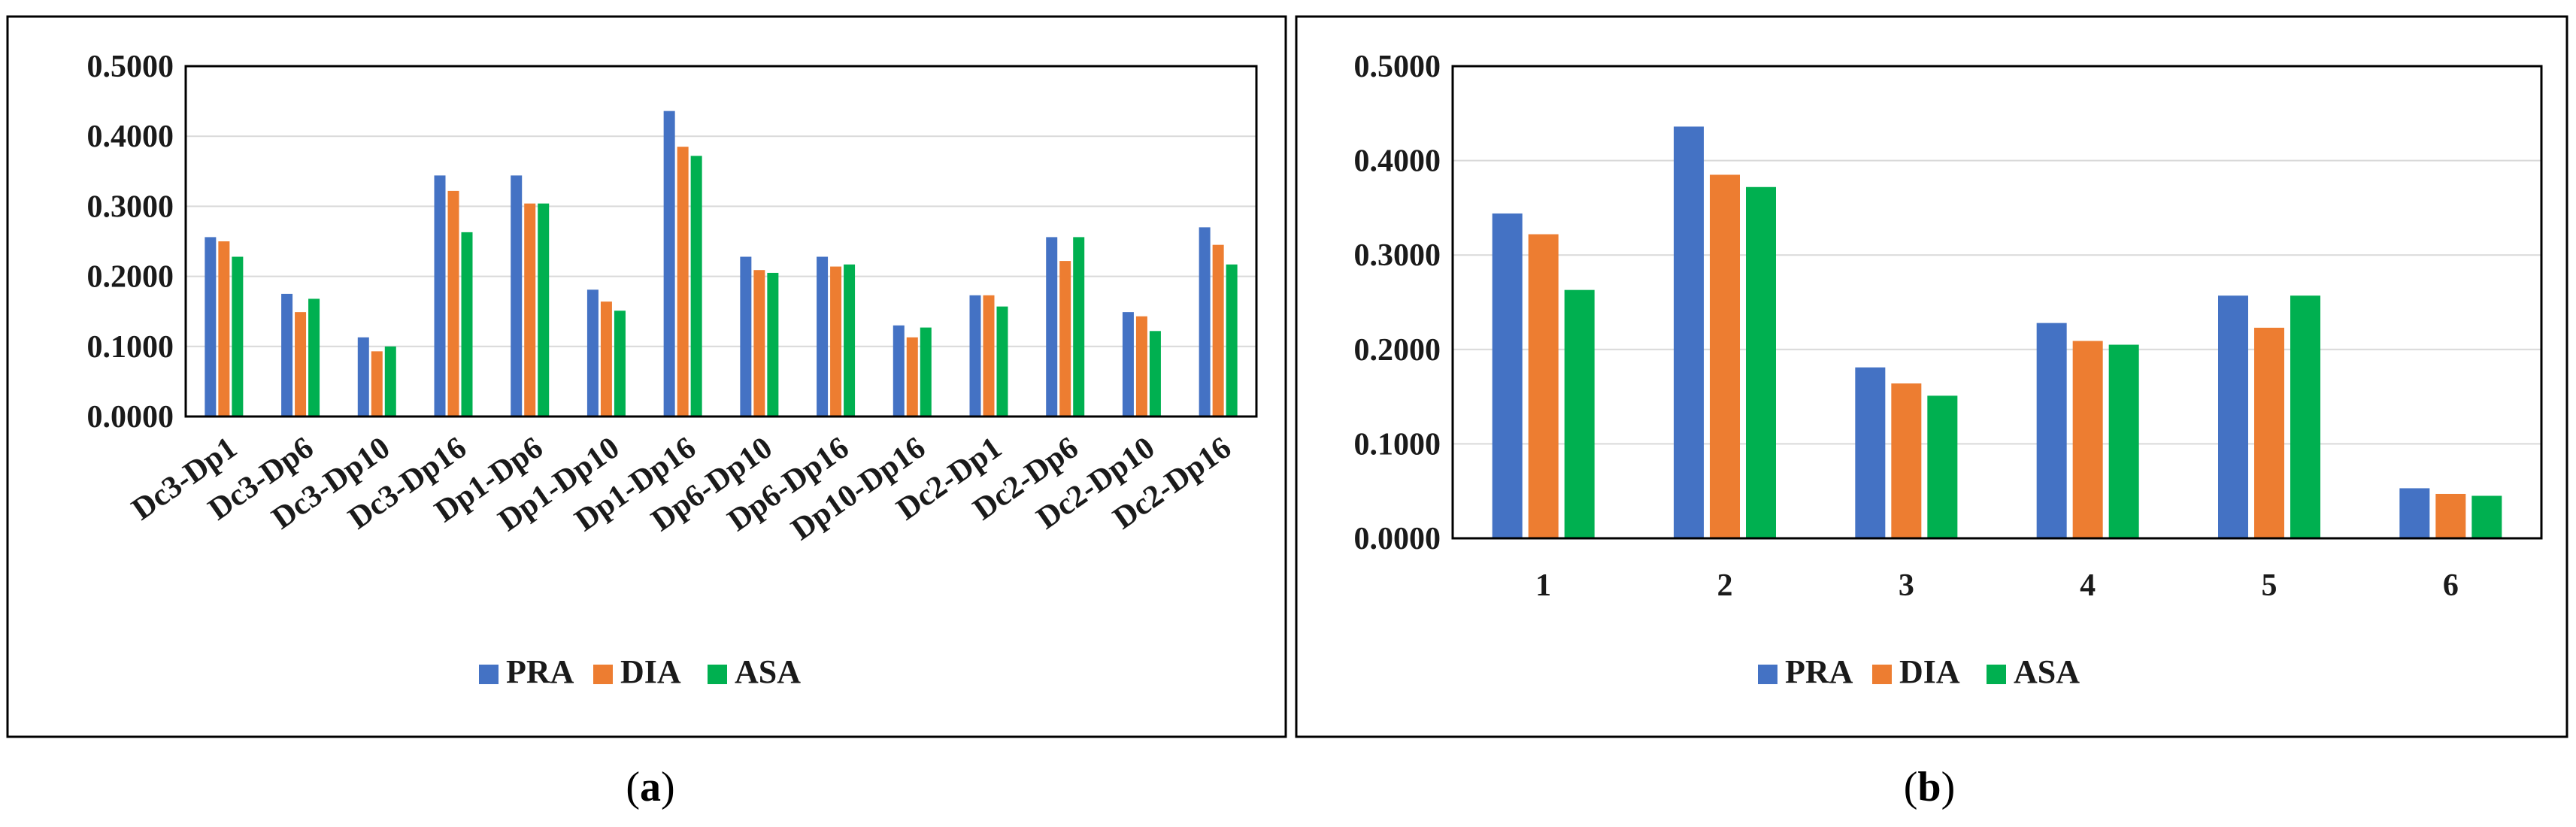 This screenshot has width=2576, height=827. Describe the element at coordinates (989, 356) in the screenshot. I see `bar-dia-dc2-dp1` at that location.